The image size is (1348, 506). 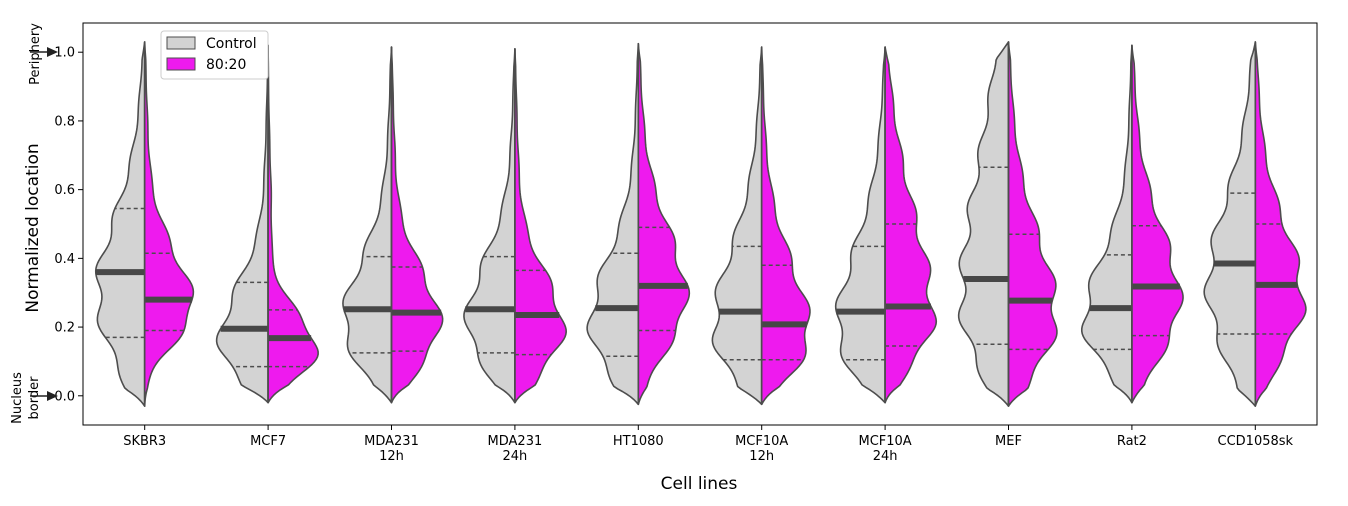 I want to click on legend-swatch-control, so click(x=181, y=43).